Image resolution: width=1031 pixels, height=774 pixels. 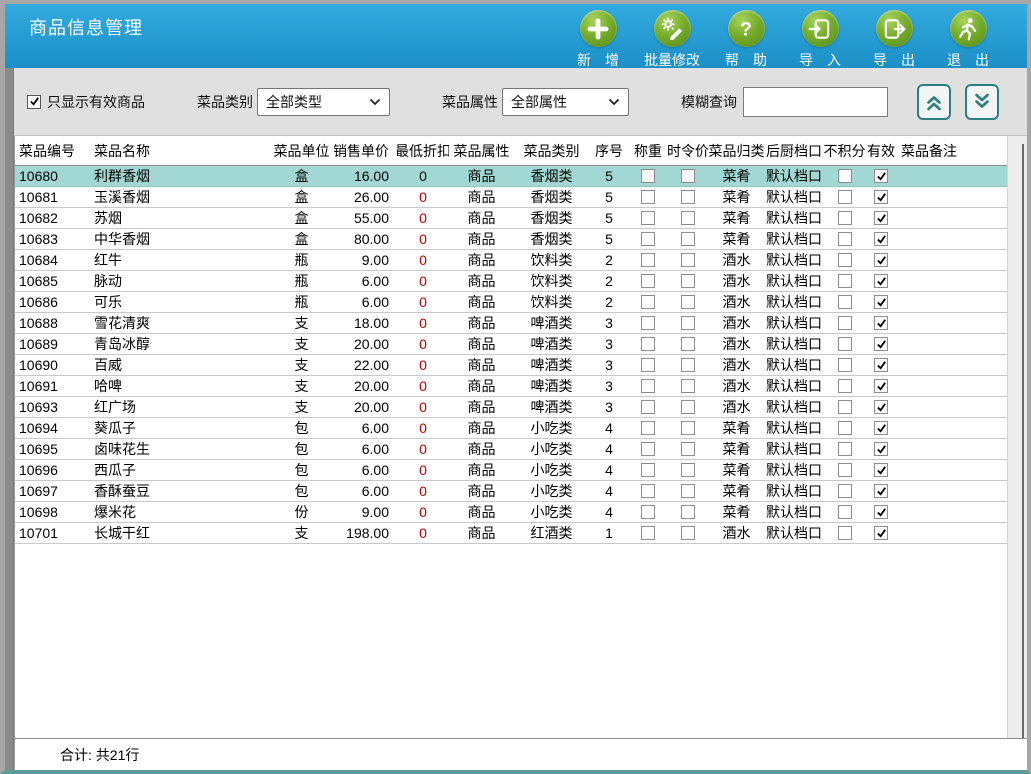 What do you see at coordinates (511, 239) in the screenshot?
I see `table-row: 10683 中华香烟 盒 80.00 0 商品 香烟类 5 菜肴 默认档口` at bounding box center [511, 239].